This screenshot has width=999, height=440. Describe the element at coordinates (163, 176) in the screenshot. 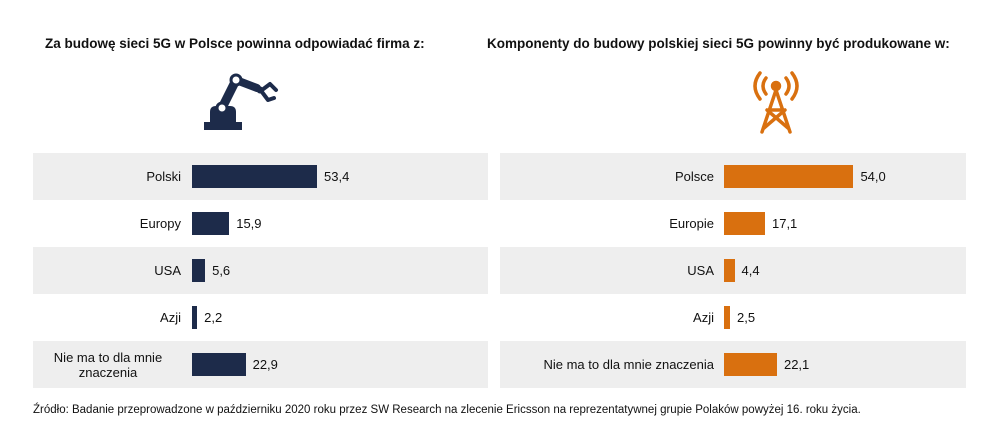

I see `category-label: Polski` at that location.